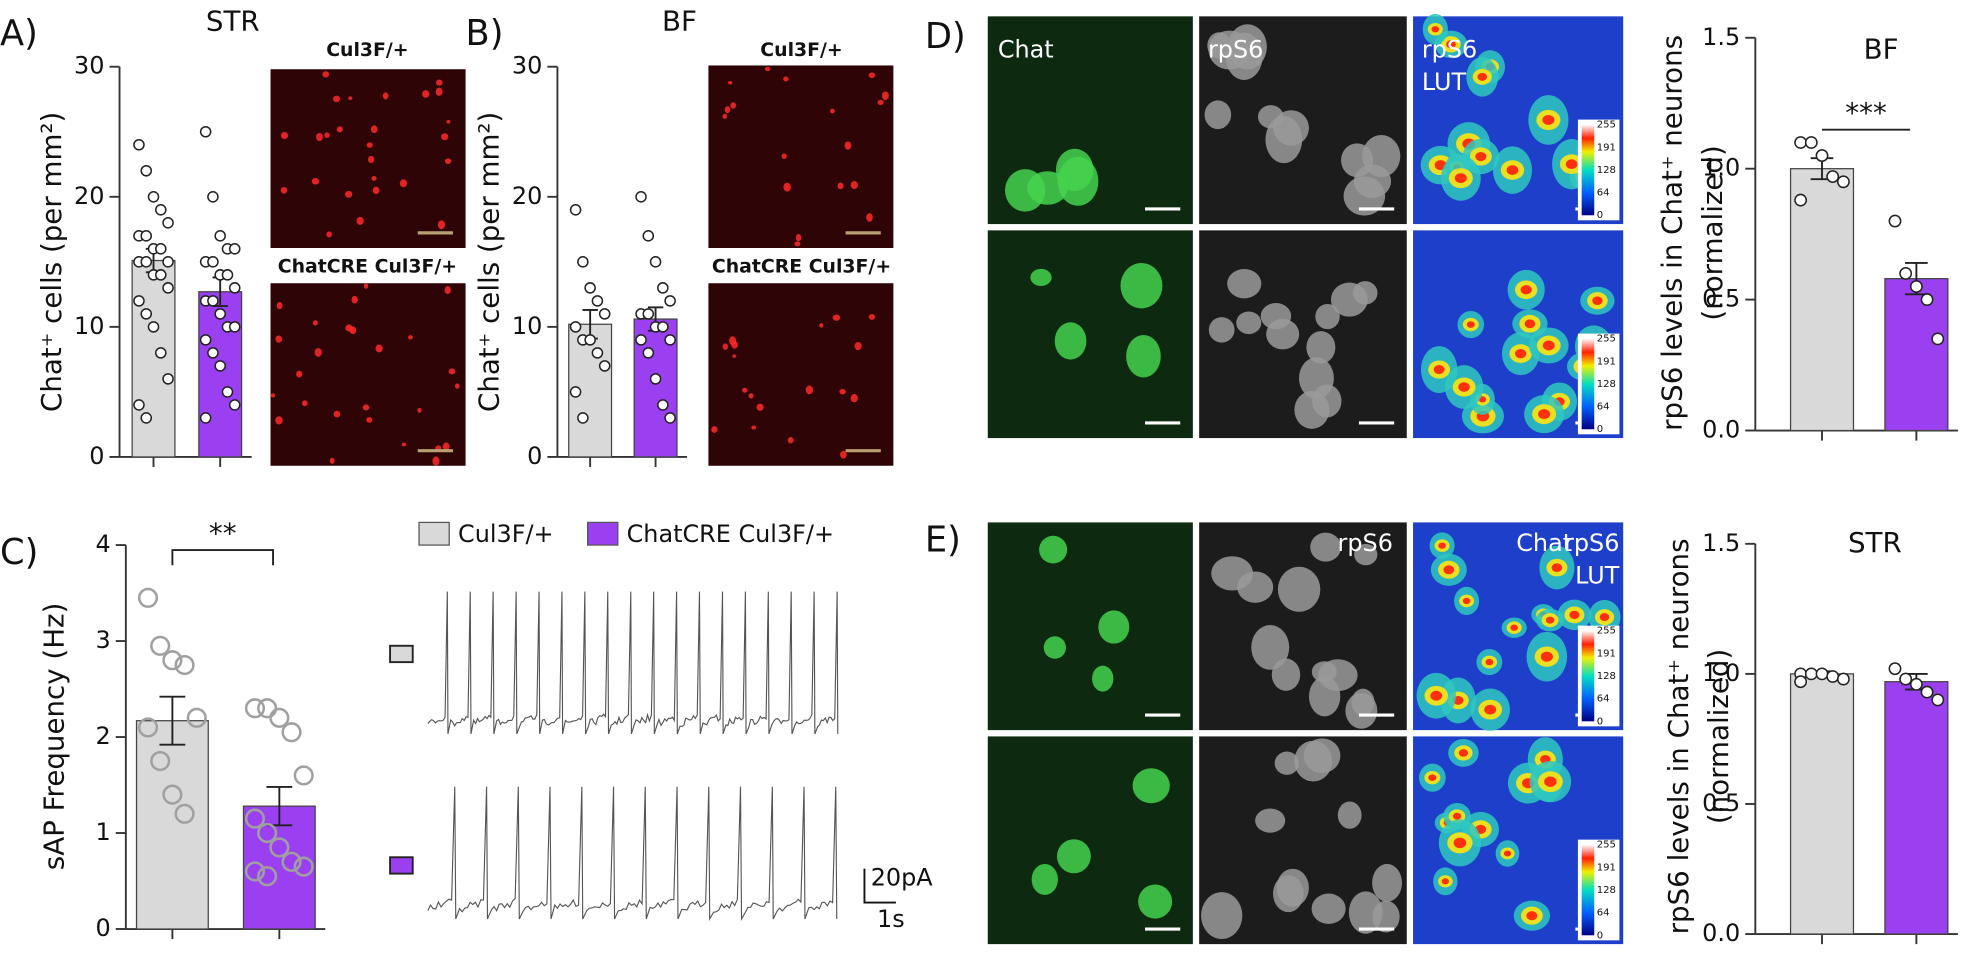 This screenshot has height=963, width=1973. What do you see at coordinates (527, 66) in the screenshot?
I see `y-tick-label: 30` at bounding box center [527, 66].